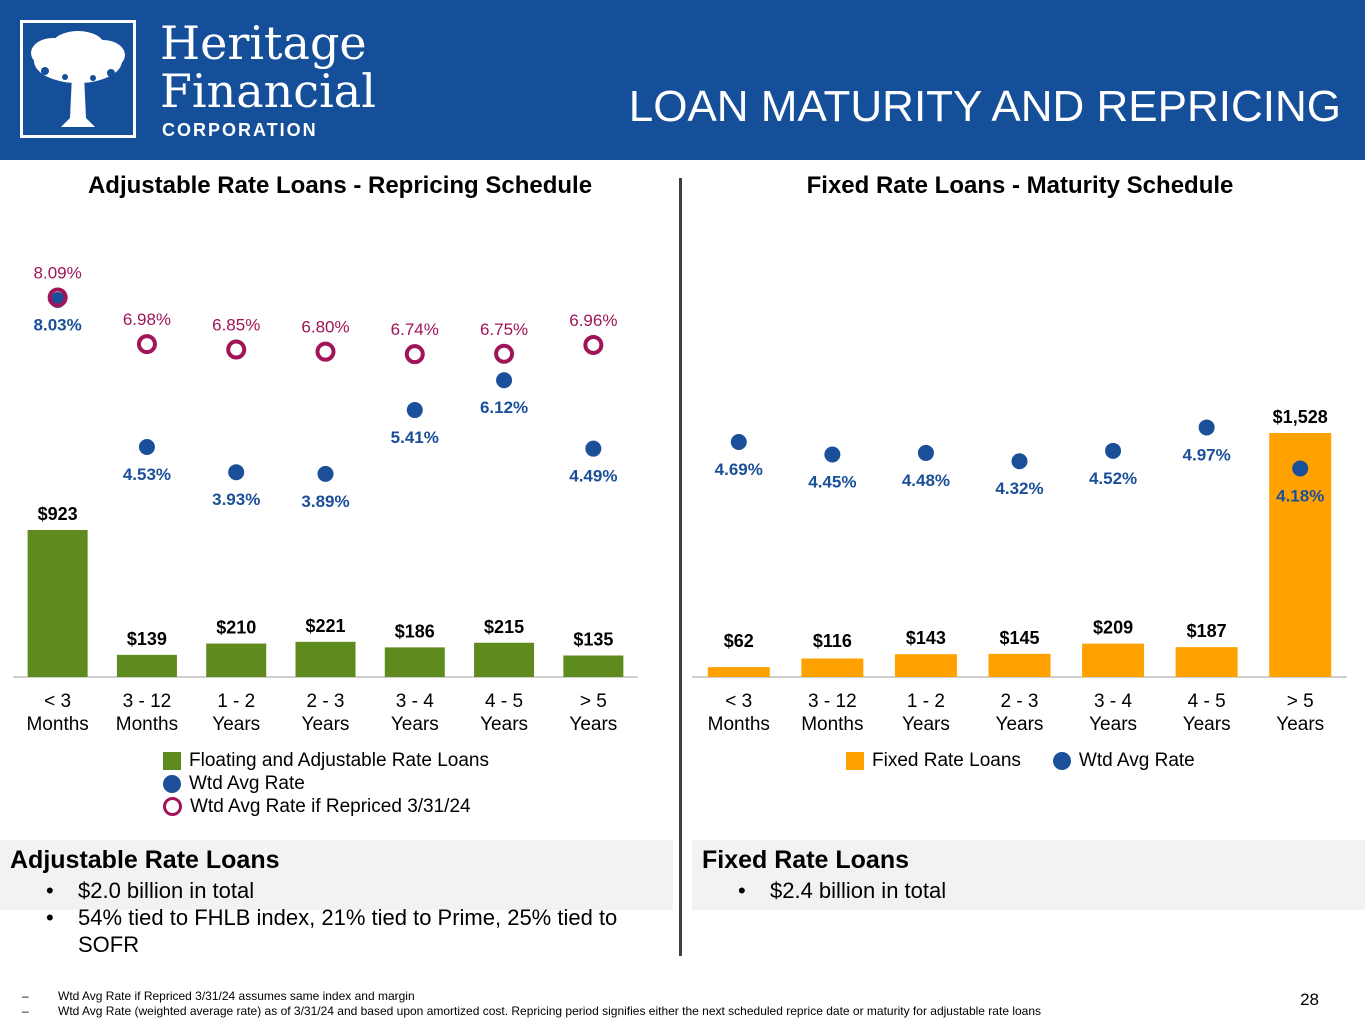  What do you see at coordinates (946, 760) in the screenshot?
I see `legend-label: Fixed Rate Loans` at bounding box center [946, 760].